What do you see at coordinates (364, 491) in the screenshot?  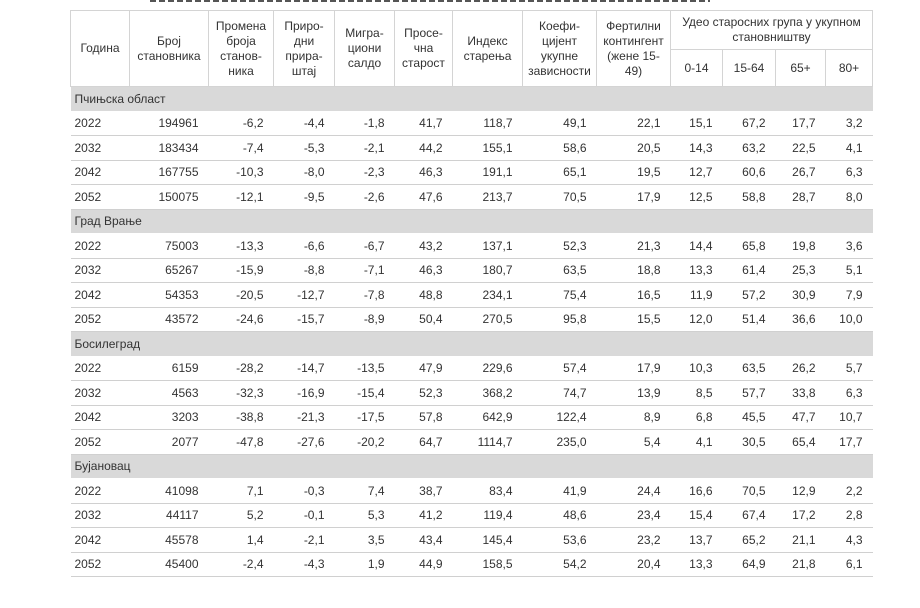 I see `value-cell: 7,4` at bounding box center [364, 491].